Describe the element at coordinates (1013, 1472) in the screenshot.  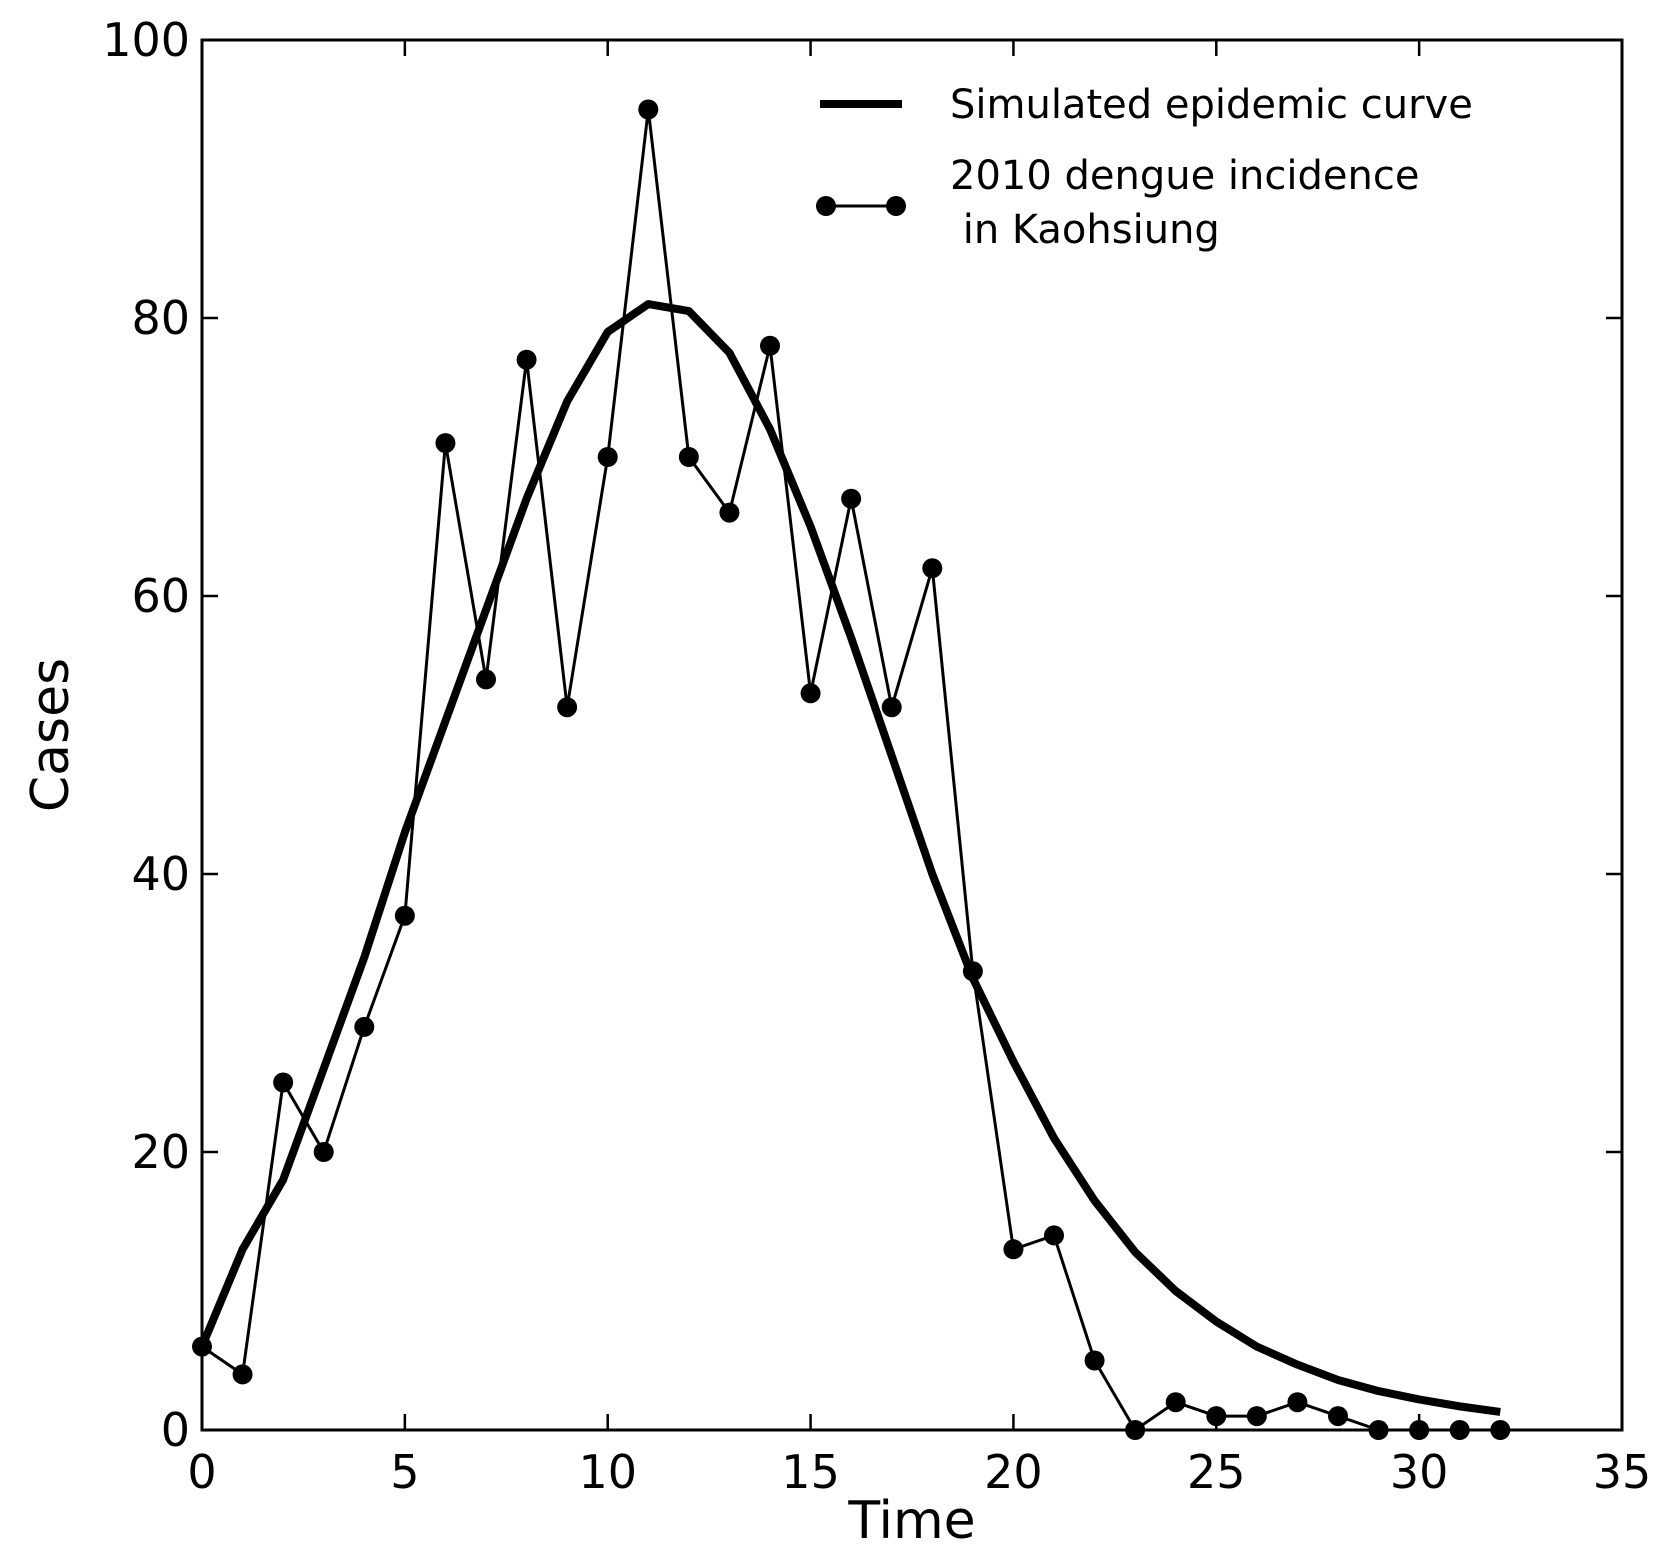
I see `x-tick-label: 20` at that location.